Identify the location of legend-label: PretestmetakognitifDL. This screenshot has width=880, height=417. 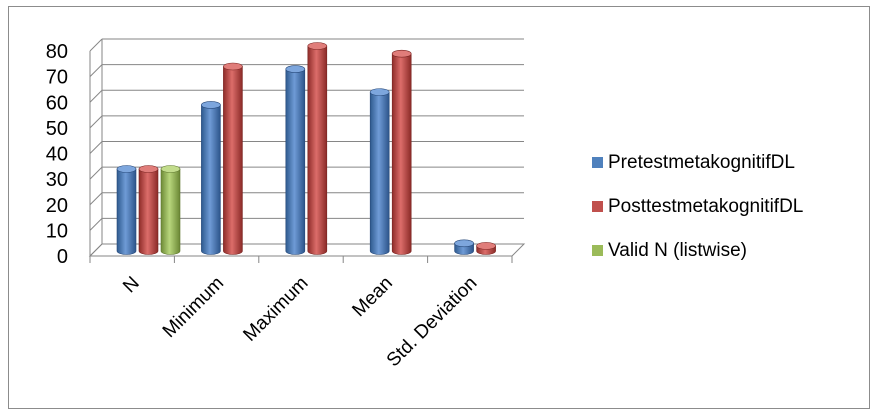
(701, 162).